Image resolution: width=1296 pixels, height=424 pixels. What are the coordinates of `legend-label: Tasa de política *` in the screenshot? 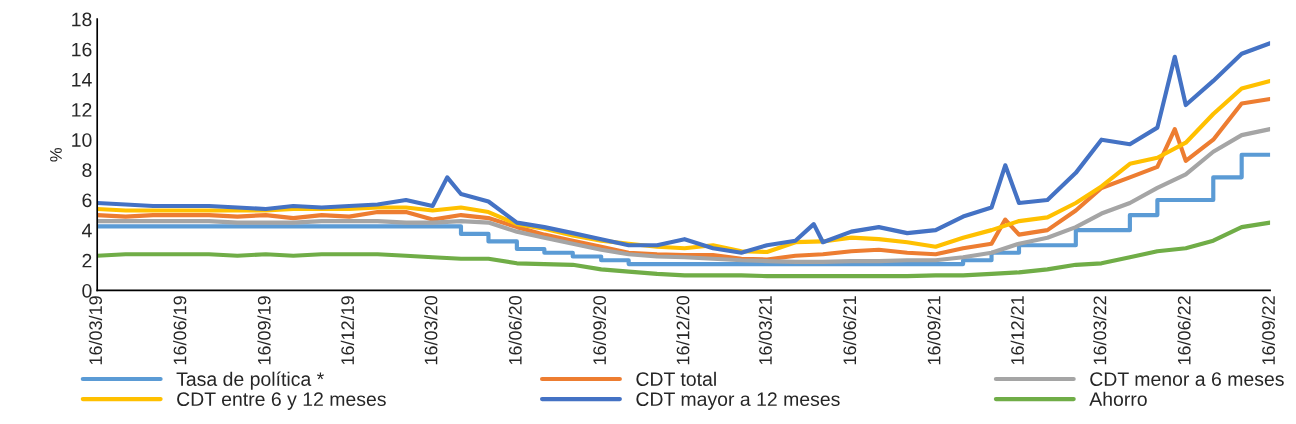 It's located at (250, 380).